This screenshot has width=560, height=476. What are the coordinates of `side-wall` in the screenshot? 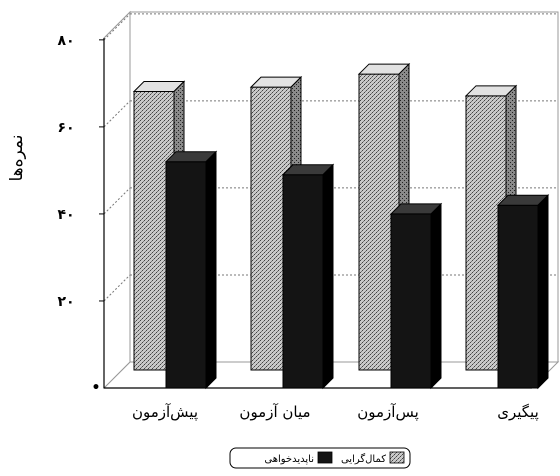 It's located at (117, 200).